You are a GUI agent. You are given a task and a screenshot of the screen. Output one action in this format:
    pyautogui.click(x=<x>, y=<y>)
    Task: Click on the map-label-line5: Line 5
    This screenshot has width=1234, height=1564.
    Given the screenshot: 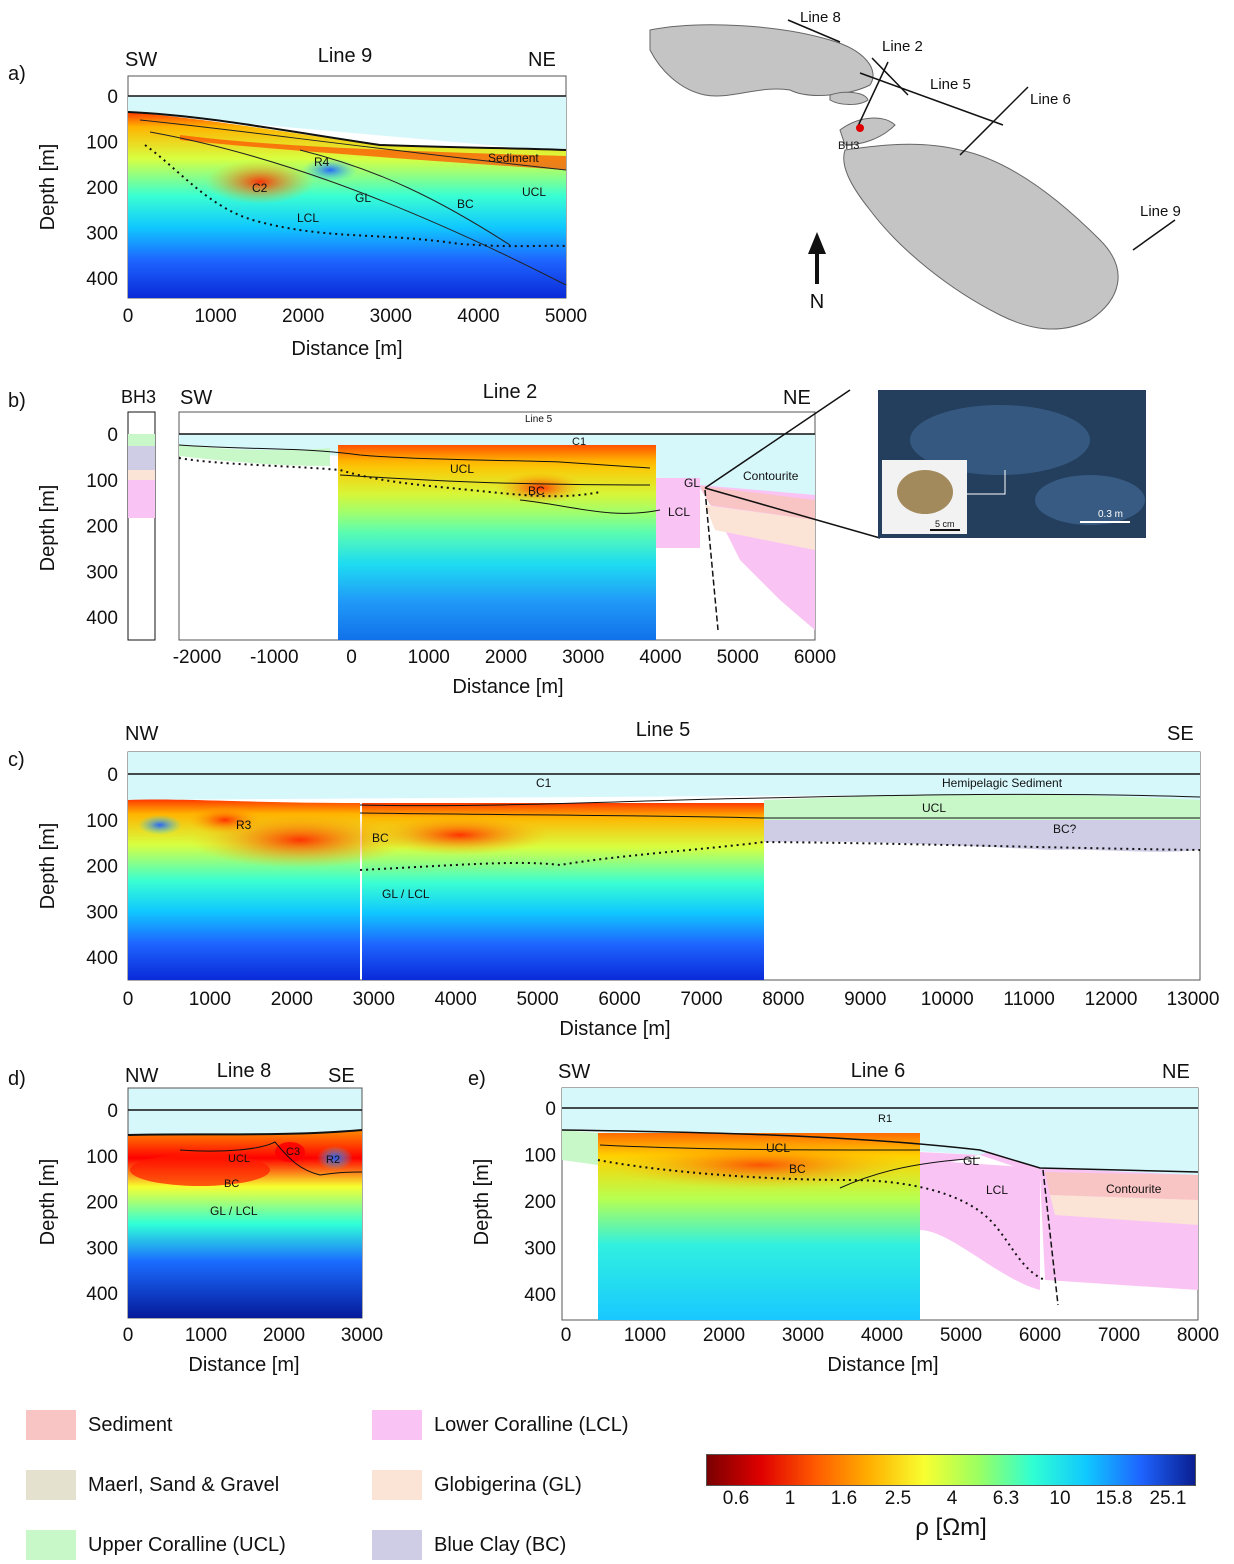 What is the action you would take?
    pyautogui.click(x=950, y=84)
    